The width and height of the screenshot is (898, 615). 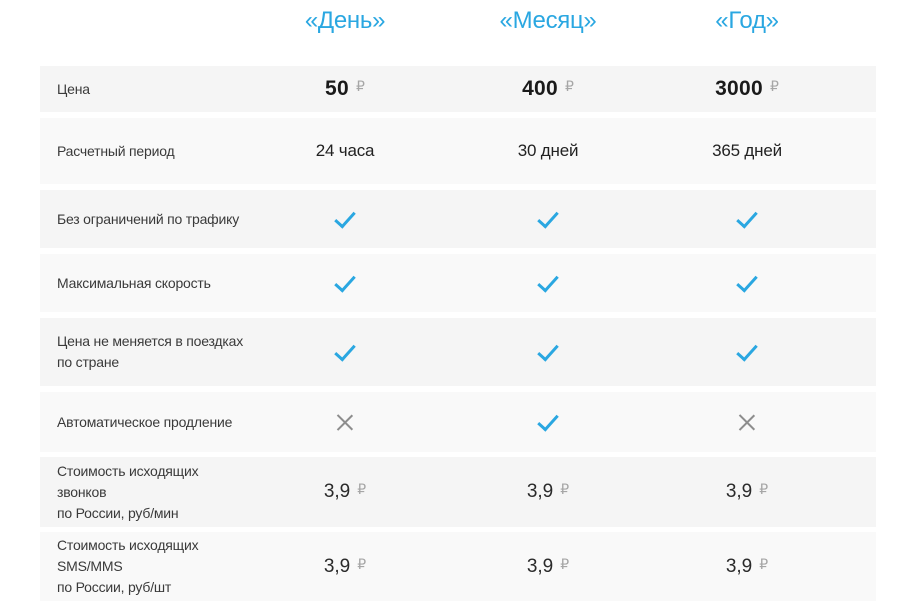 I want to click on price-cell: 3000 ₽, so click(x=747, y=89).